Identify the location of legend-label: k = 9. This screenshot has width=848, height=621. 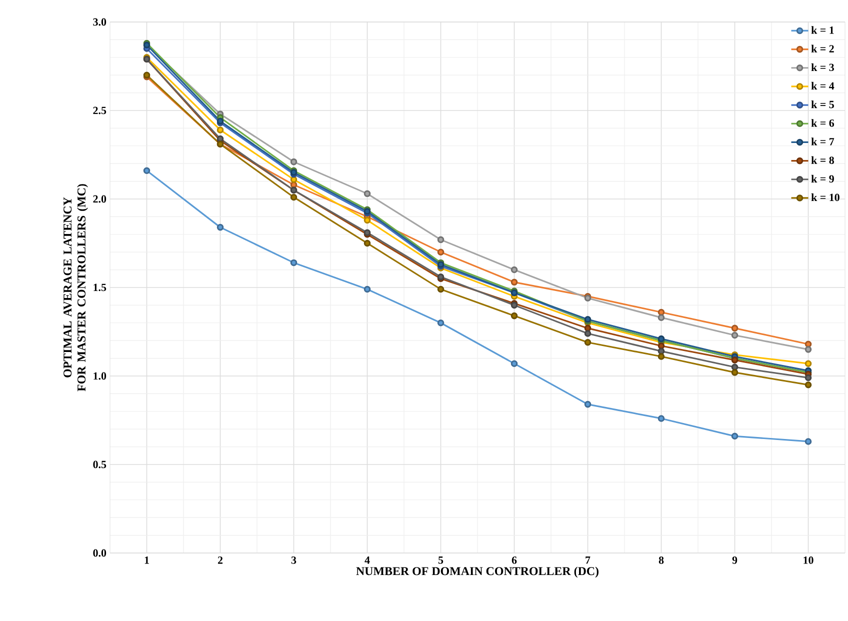
(822, 178).